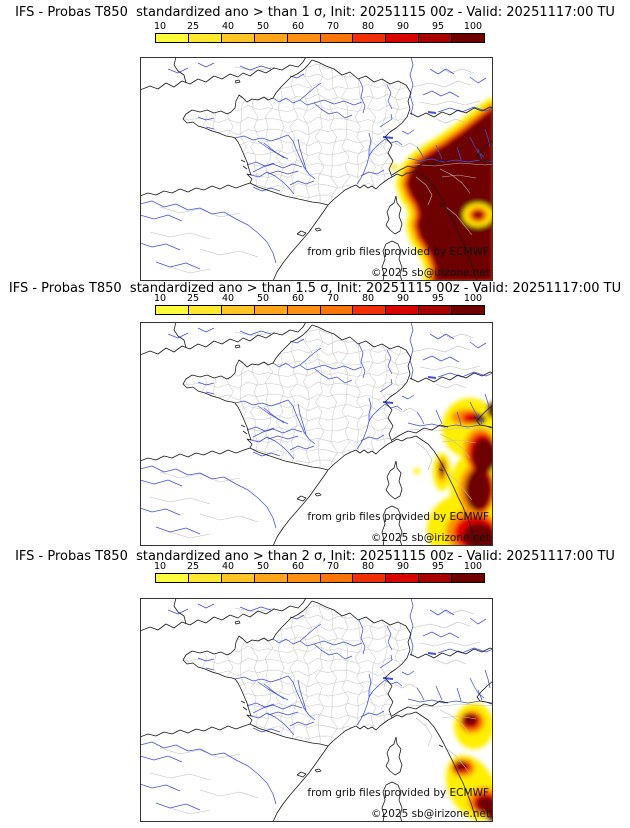 The image size is (630, 828). What do you see at coordinates (319, 566) in the screenshot?
I see `colorbar-ticks-3: 10 25 40 50 60 70 80 90 95 100` at bounding box center [319, 566].